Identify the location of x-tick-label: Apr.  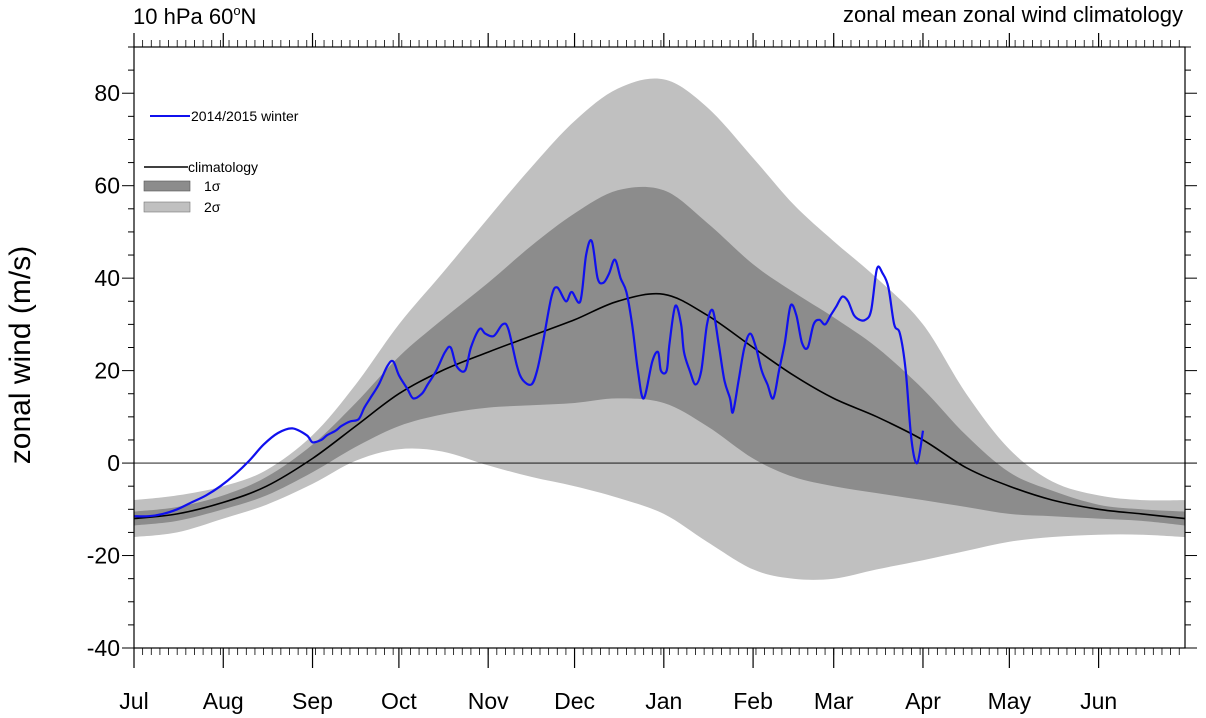
(923, 701).